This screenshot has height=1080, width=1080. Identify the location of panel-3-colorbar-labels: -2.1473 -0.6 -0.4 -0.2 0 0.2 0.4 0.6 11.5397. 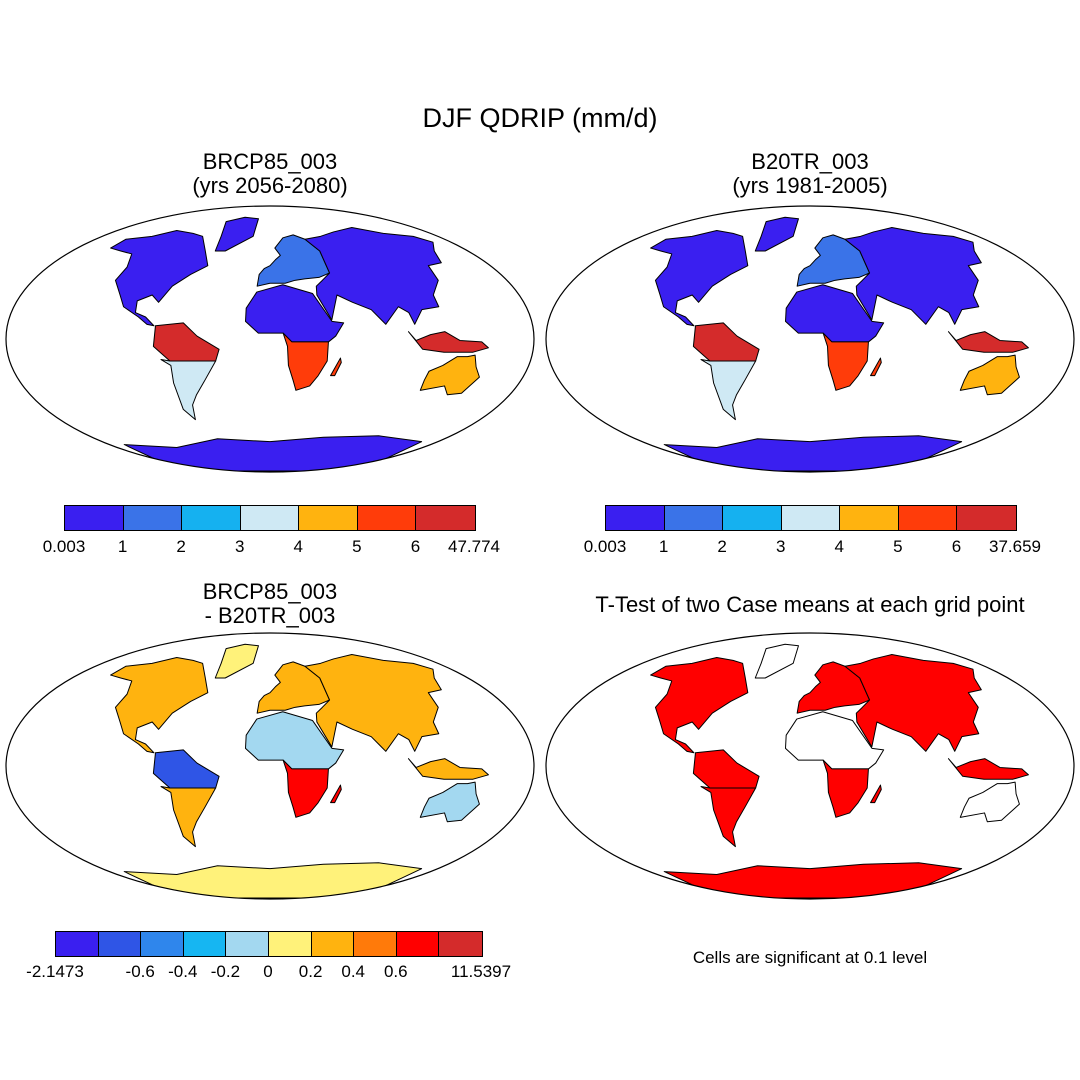
(268, 973).